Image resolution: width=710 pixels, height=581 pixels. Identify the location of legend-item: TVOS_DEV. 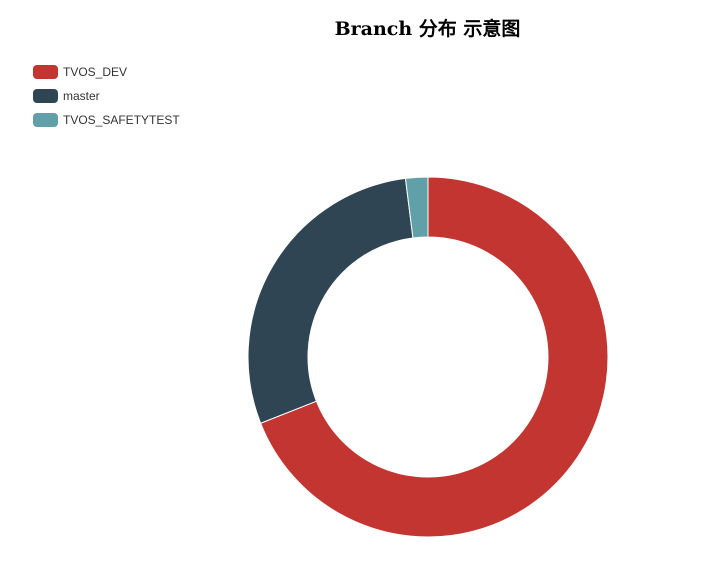
(106, 72).